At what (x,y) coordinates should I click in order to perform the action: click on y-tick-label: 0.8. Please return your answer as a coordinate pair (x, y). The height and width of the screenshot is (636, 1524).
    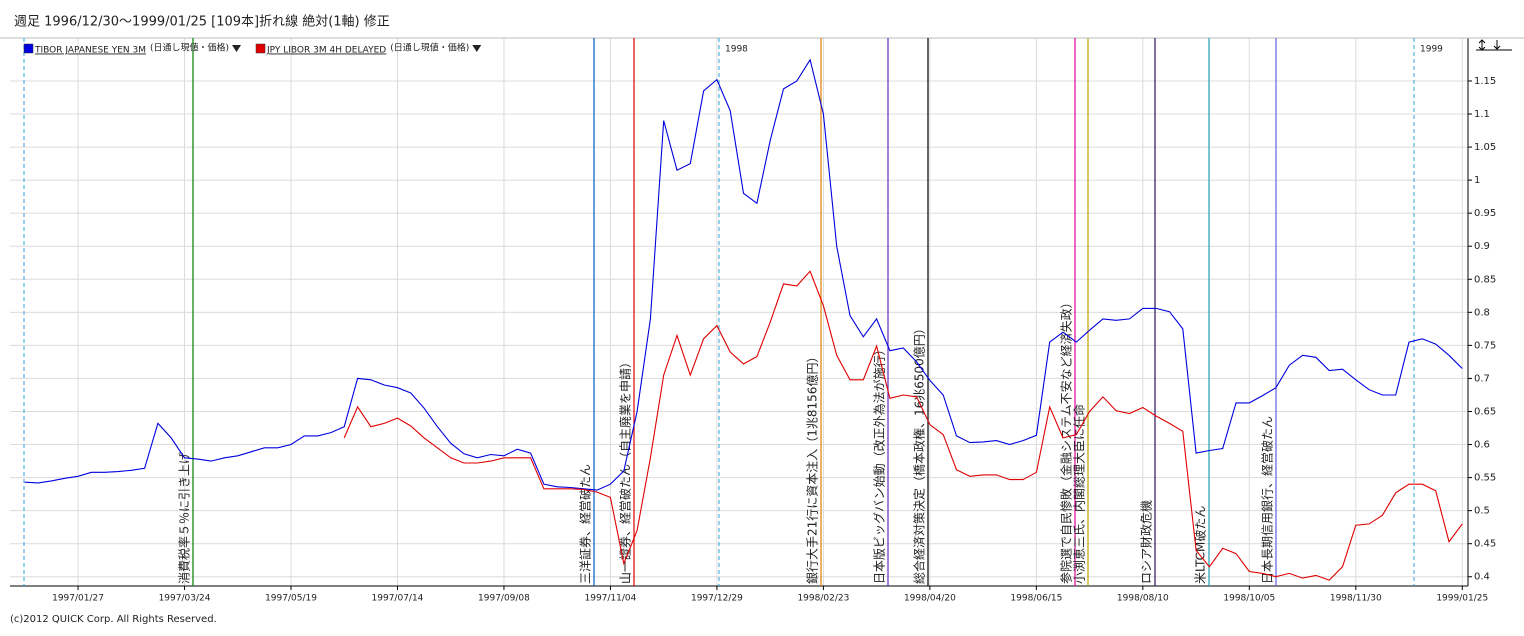
    Looking at the image, I should click on (1482, 312).